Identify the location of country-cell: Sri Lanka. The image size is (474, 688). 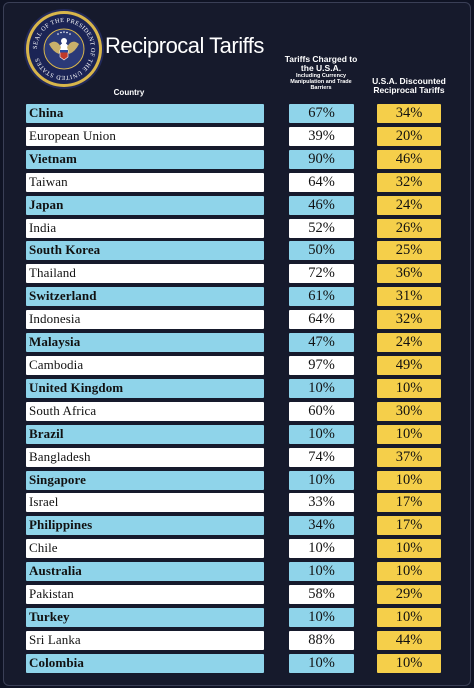
(145, 640).